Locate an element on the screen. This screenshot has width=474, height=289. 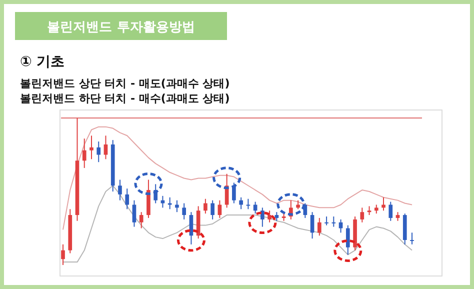
text: 볼린저밴드 상단 터치 - 매도(과매수 상태) is located at coordinates (125, 83).